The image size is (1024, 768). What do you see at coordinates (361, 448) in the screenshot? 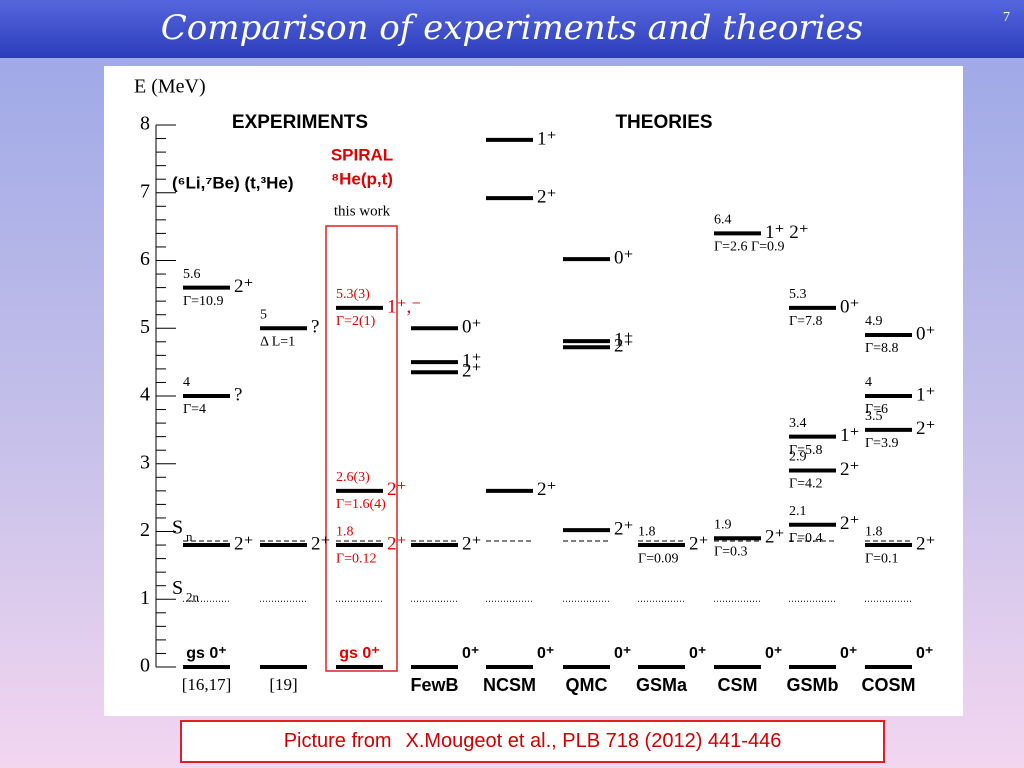
I see `highlight-box` at bounding box center [361, 448].